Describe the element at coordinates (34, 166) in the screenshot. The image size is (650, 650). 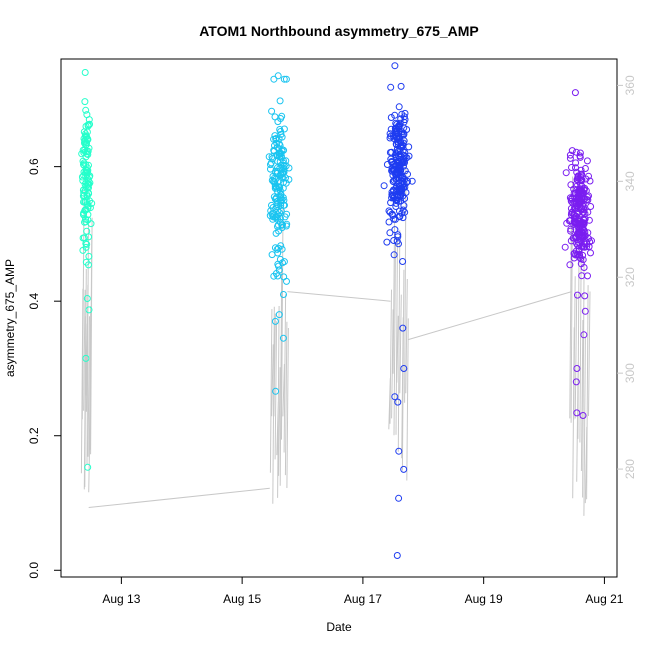
I see `y-tick-label: 0.6` at that location.